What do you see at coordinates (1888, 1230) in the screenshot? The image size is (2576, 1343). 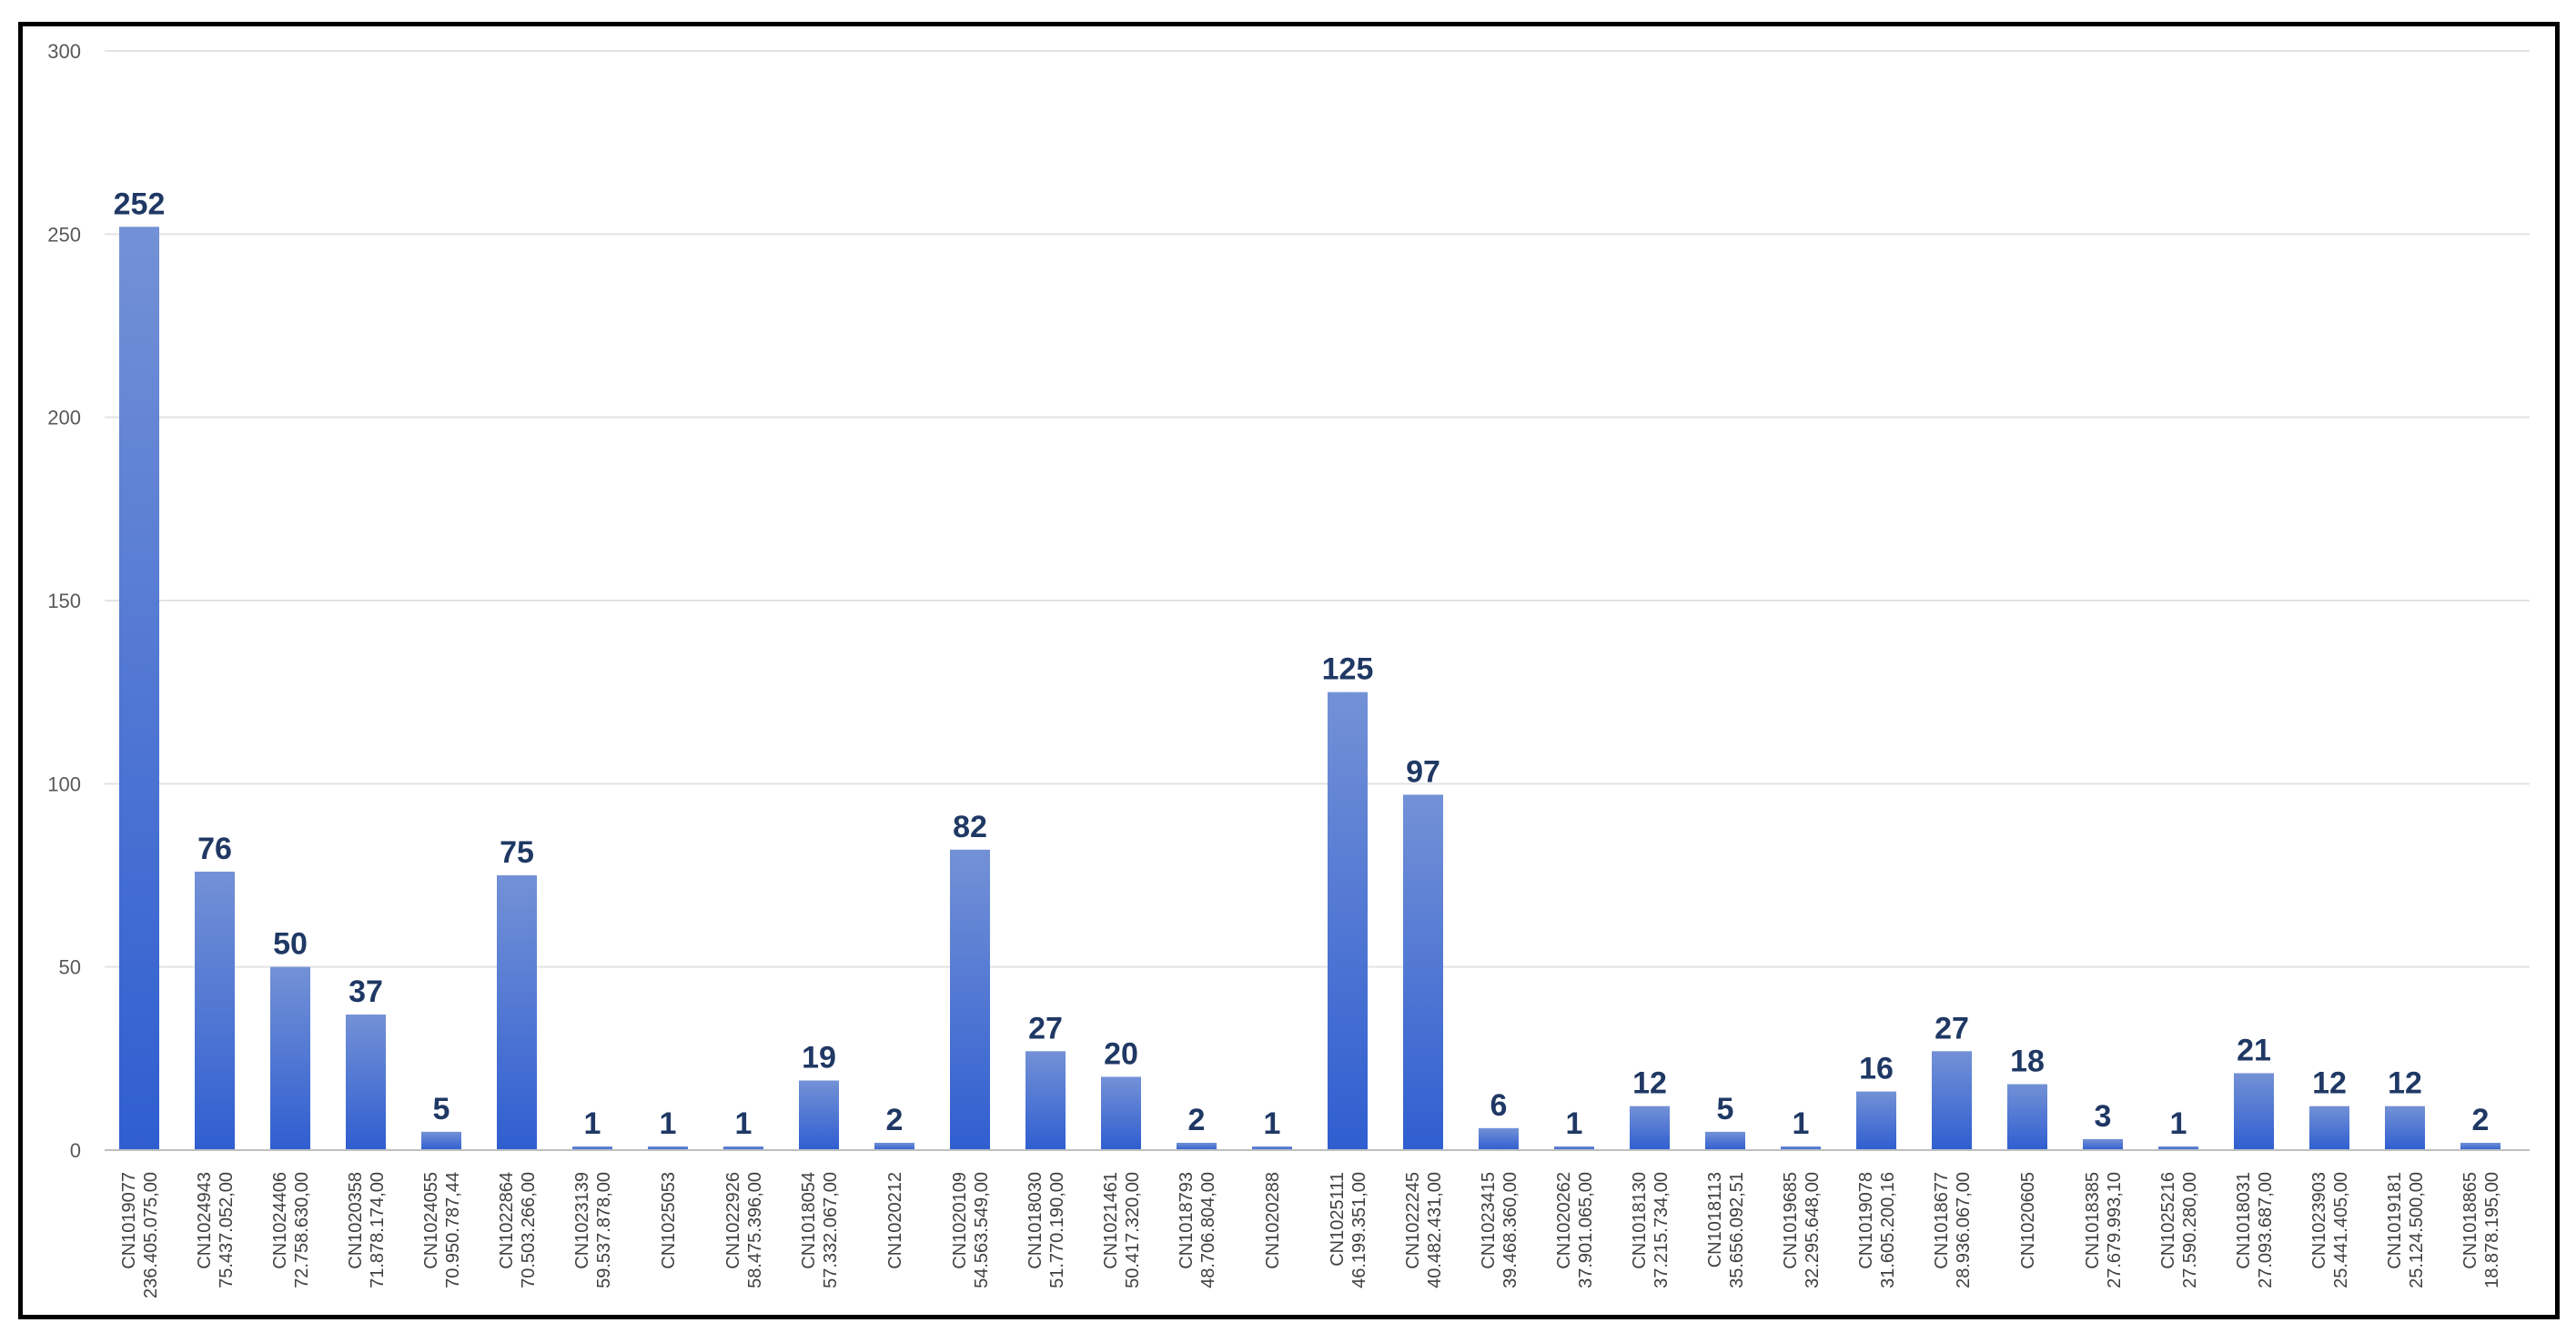 I see `category-amount: 31.605.200,16` at bounding box center [1888, 1230].